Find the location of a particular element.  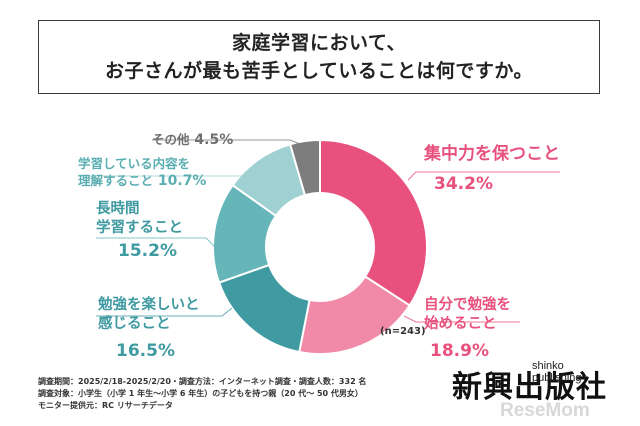

label-slice-3-line-2: 学習すること is located at coordinates (139, 228).